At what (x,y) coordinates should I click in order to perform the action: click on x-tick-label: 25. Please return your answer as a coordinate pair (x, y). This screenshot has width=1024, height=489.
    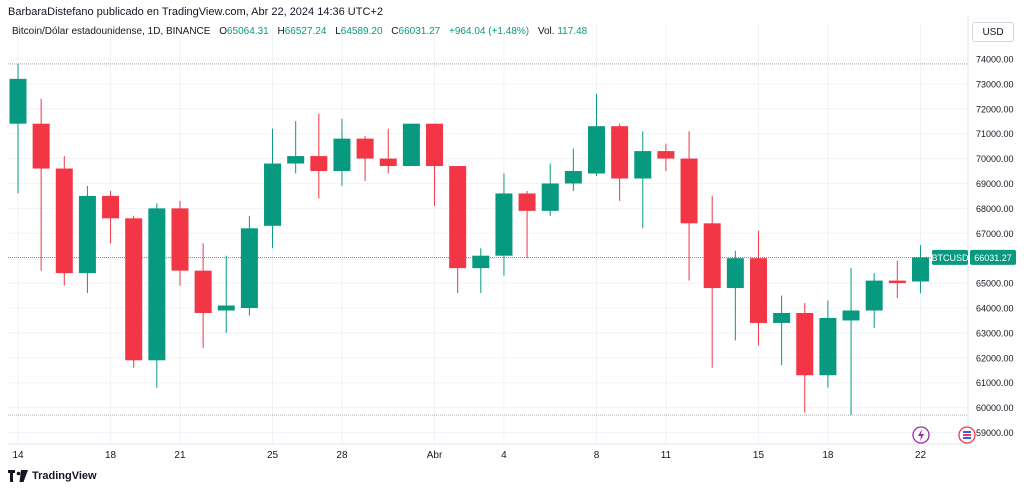
    Looking at the image, I should click on (273, 455).